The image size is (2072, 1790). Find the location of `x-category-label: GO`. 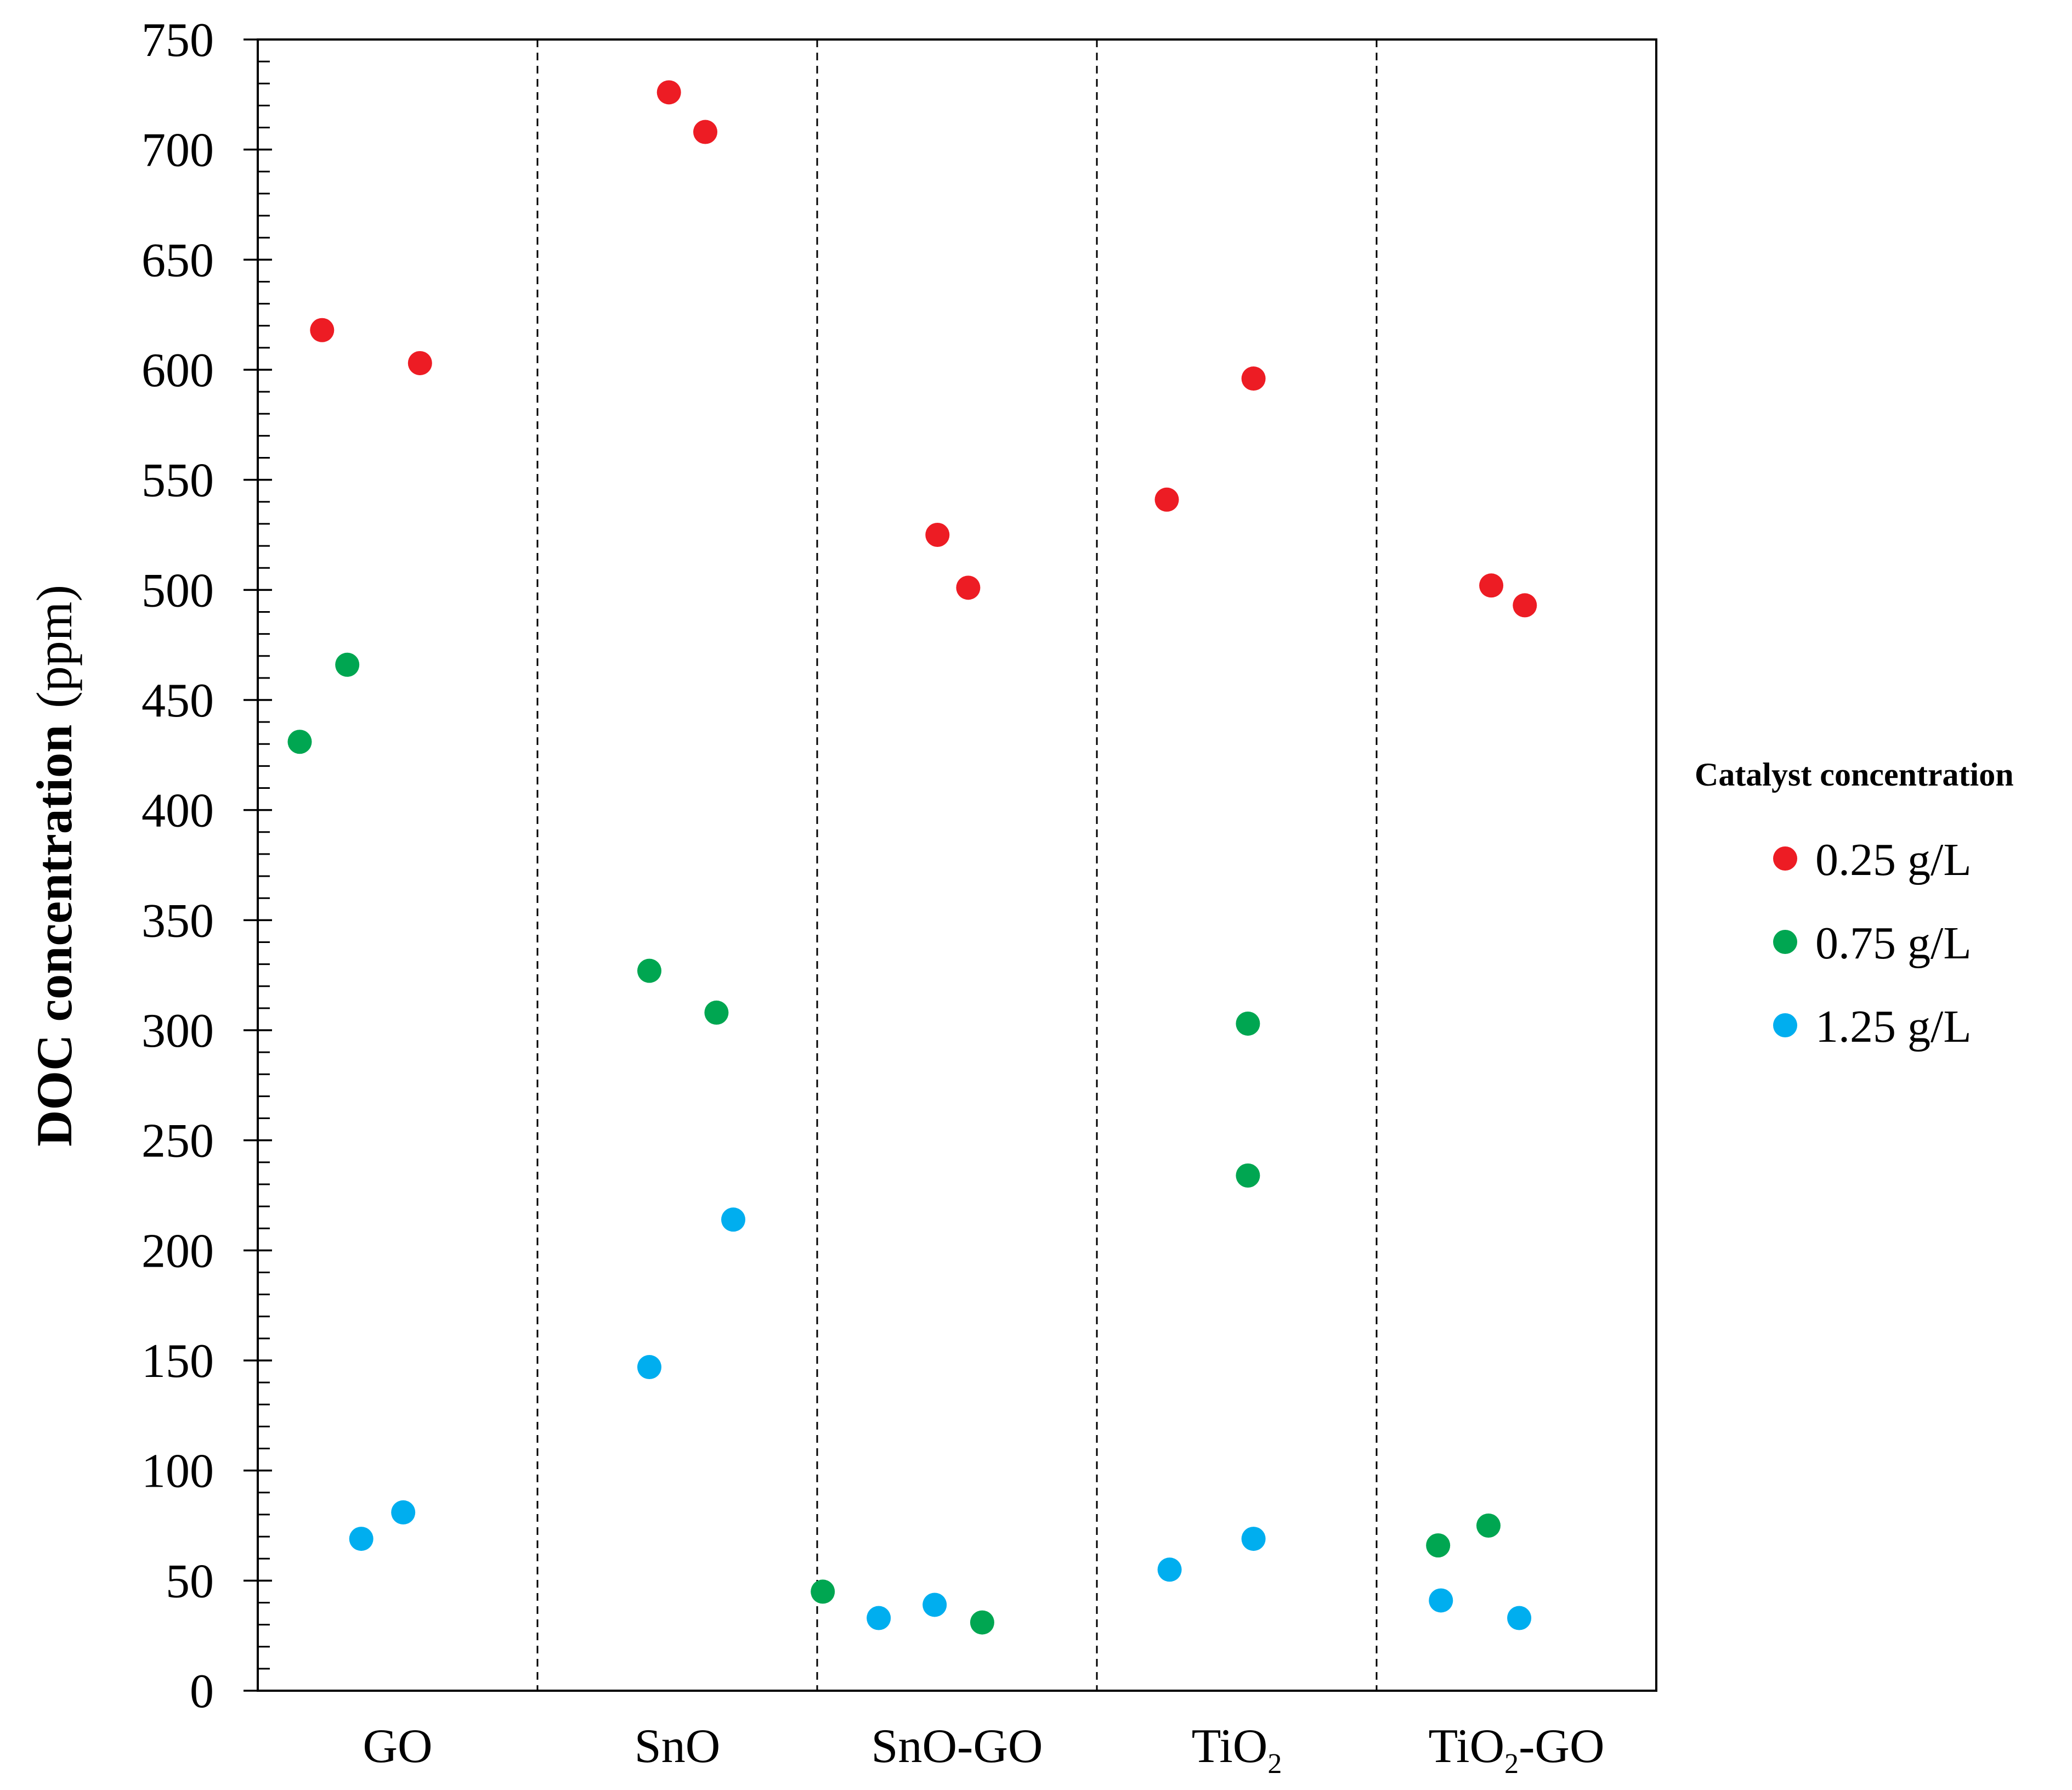

x-category-label: GO is located at coordinates (398, 1746).